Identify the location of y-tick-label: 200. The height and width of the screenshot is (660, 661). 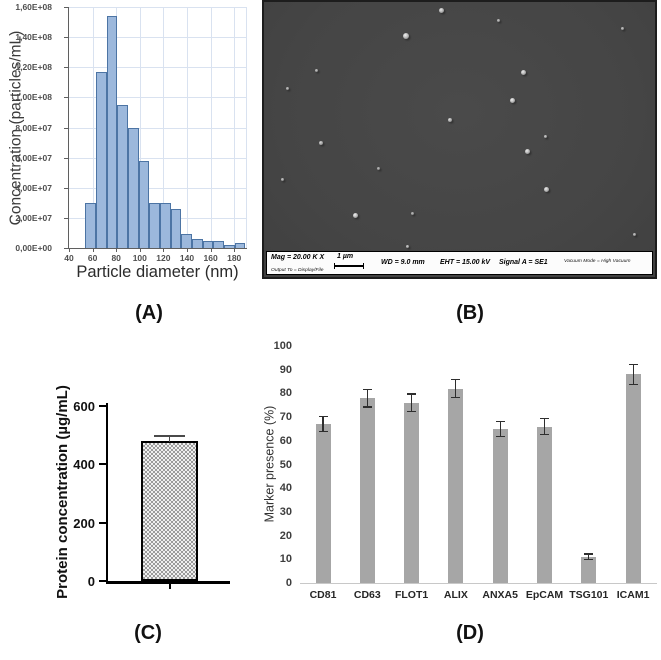
(84, 523).